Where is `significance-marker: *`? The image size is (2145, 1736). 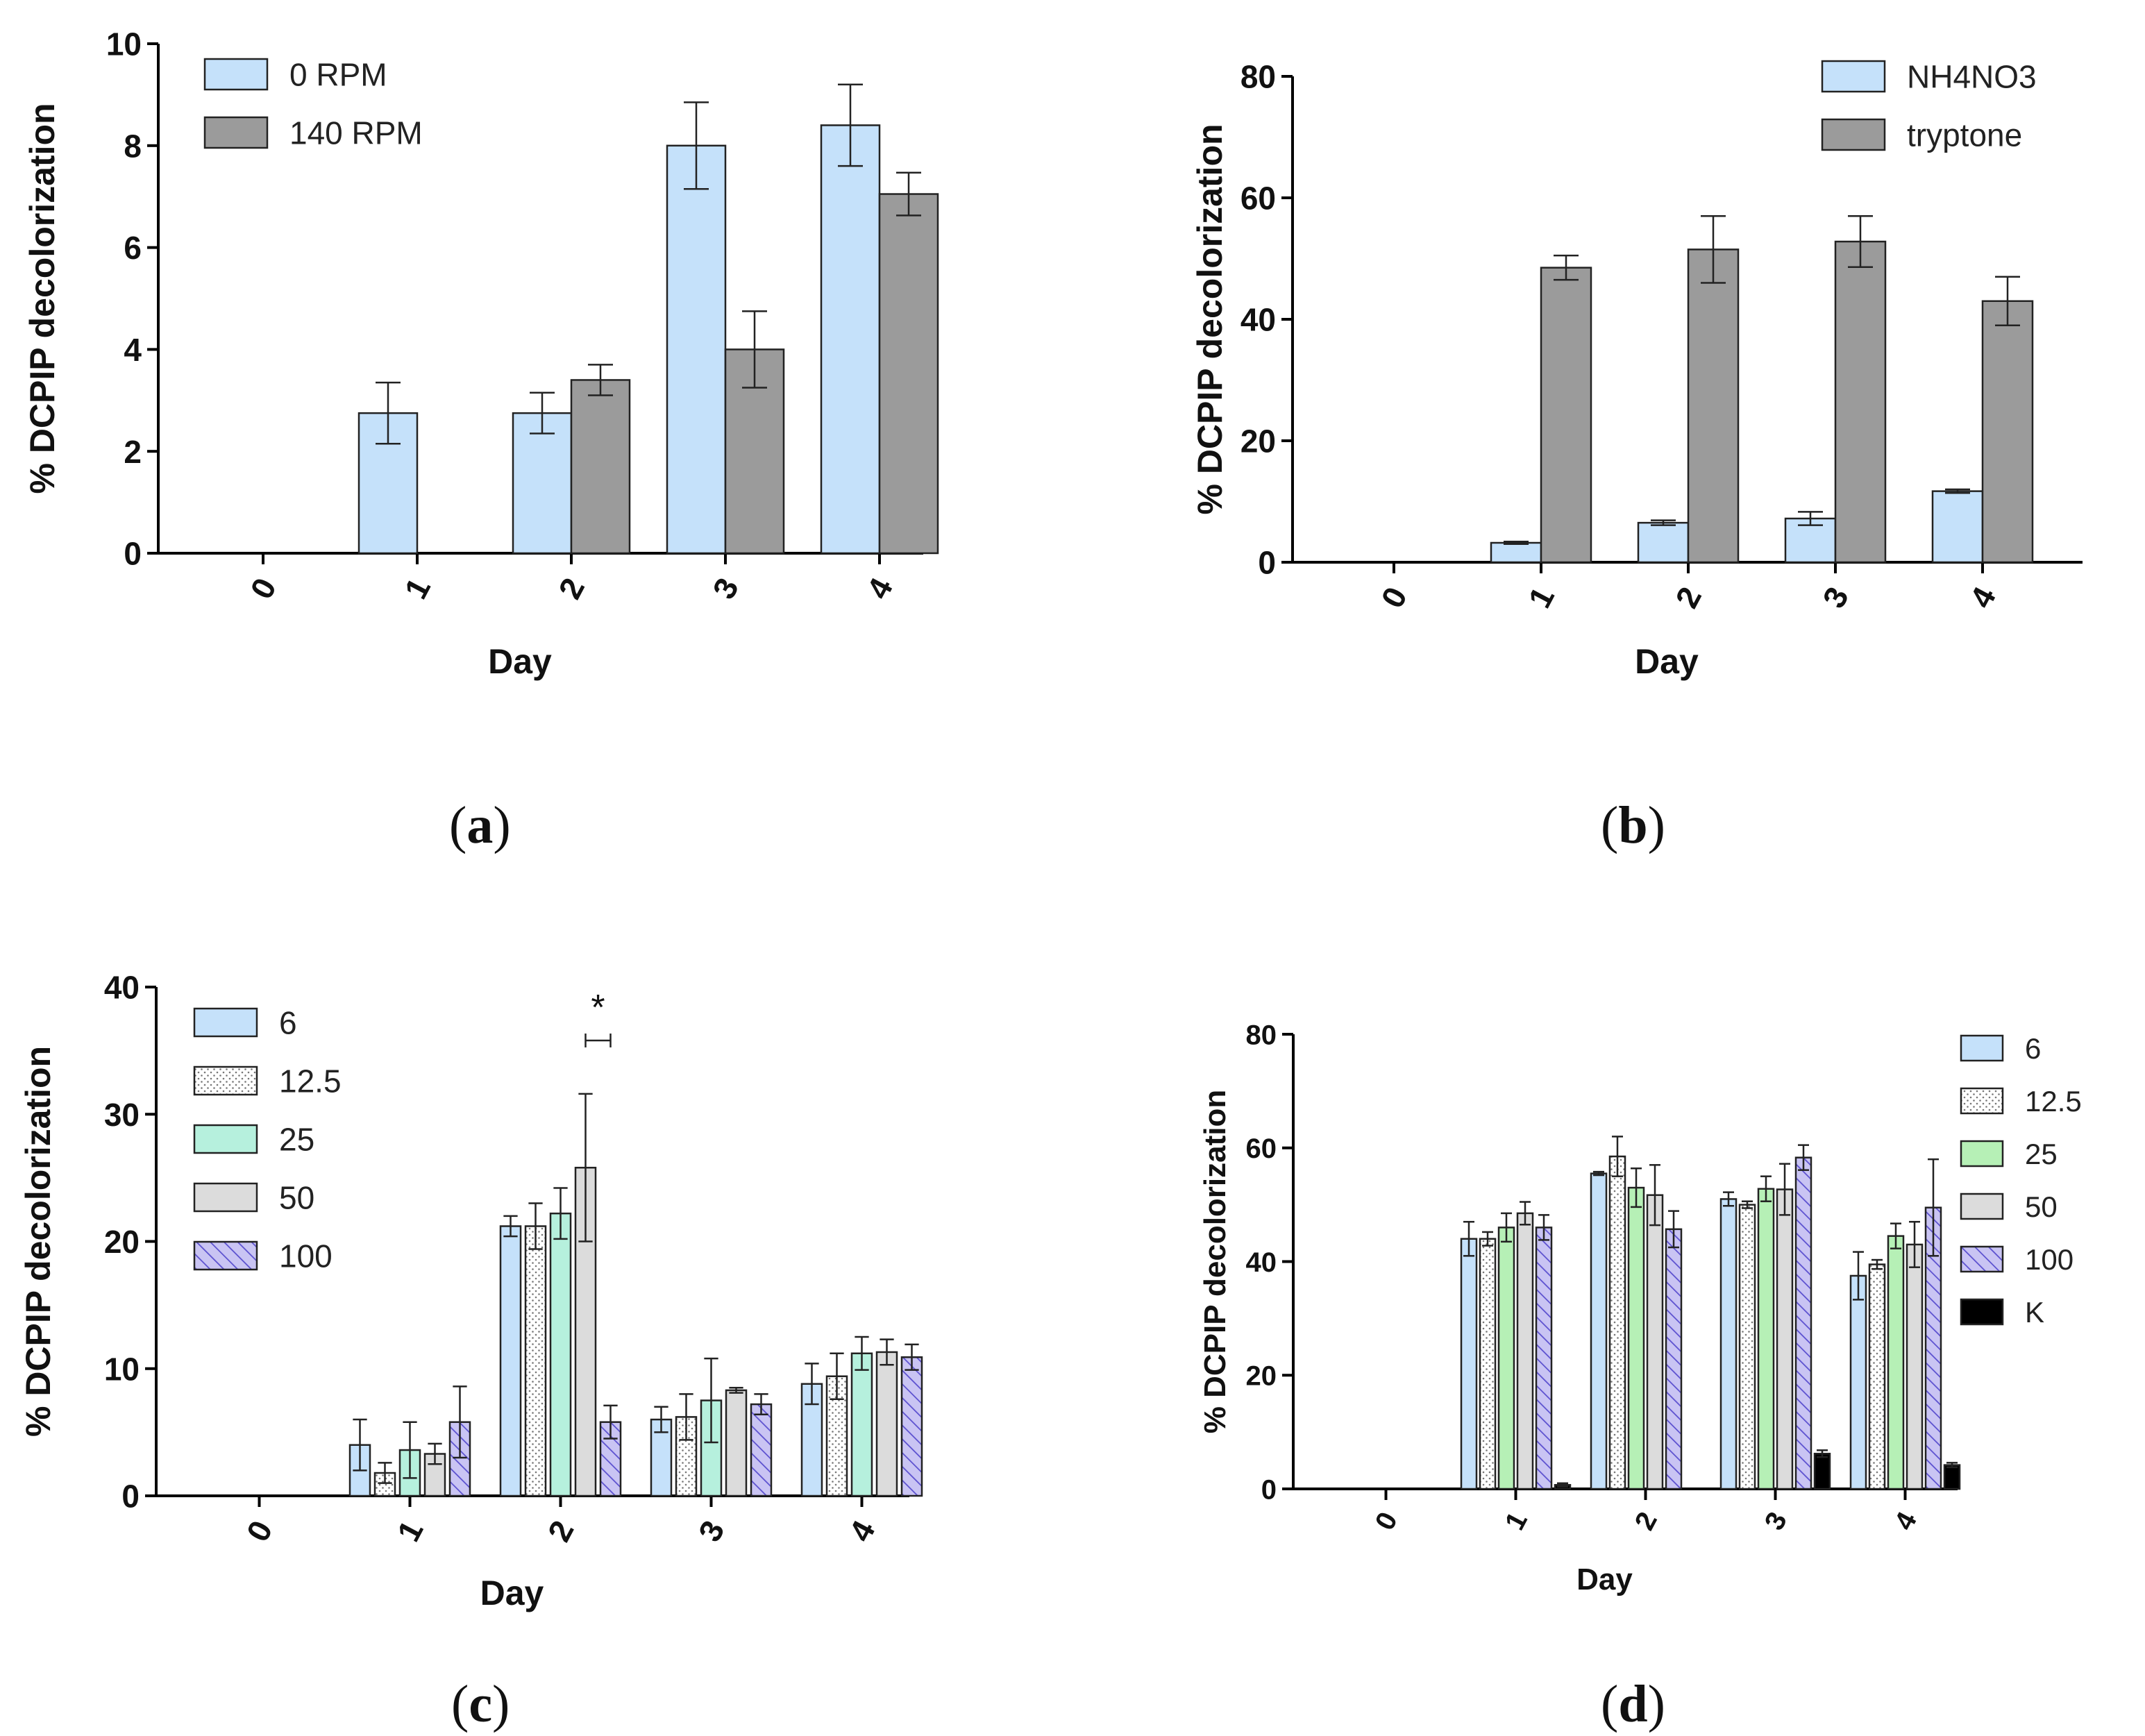 significance-marker: * is located at coordinates (598, 1008).